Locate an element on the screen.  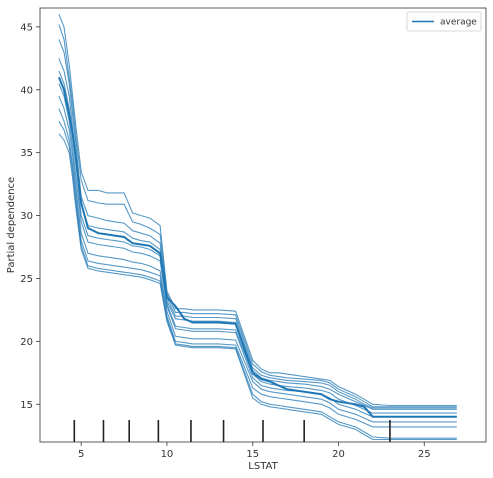
y-axis-ticks: 15 20 25 30 35 40 45 is located at coordinates (30, 216).